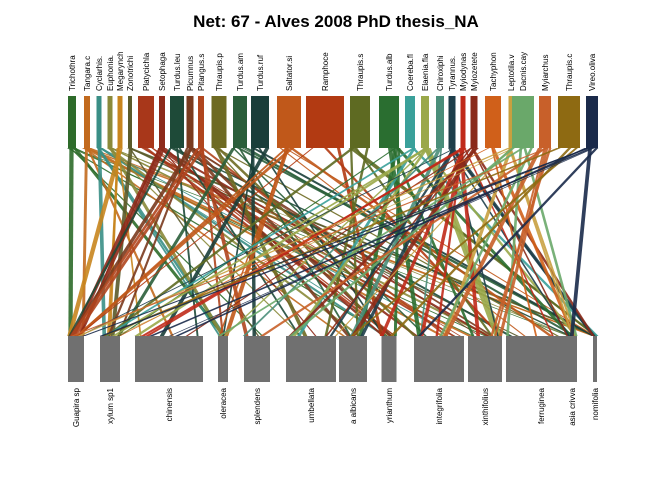 The width and height of the screenshot is (672, 480). I want to click on higher-species-label: Myiarchus, so click(545, 73).